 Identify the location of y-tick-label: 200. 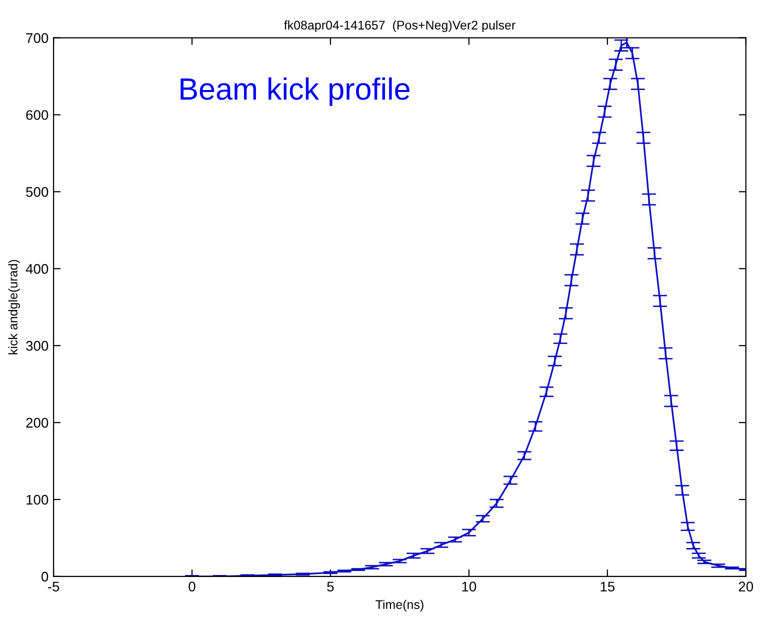
(37, 423).